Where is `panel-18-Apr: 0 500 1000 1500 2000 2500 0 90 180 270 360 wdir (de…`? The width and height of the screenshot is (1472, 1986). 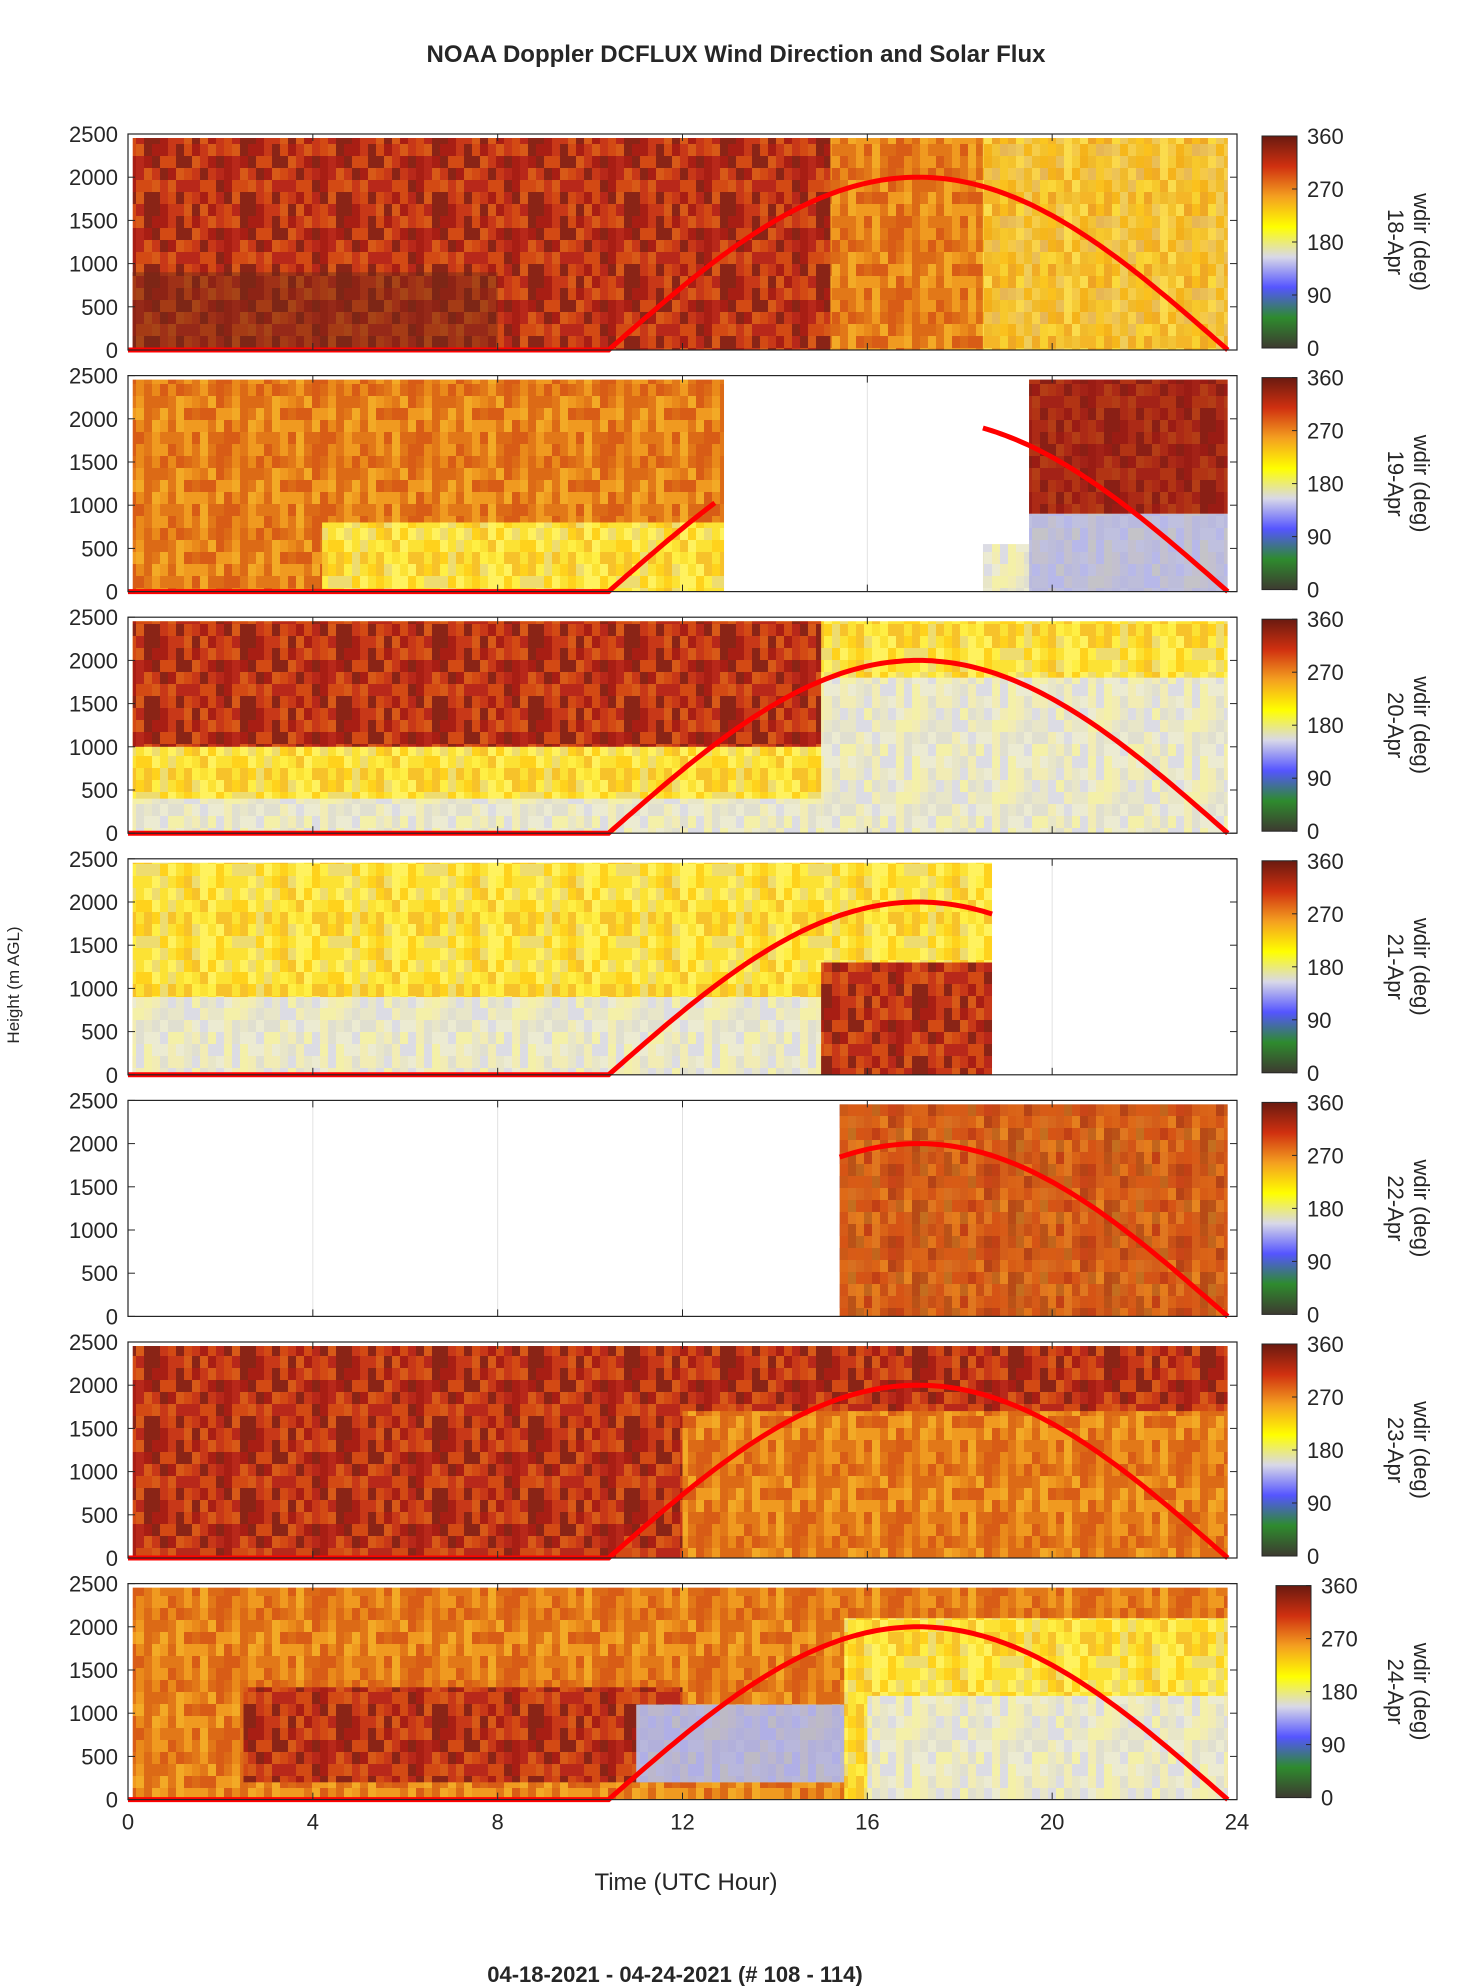
panel-18-Apr: 0 500 1000 1500 2000 2500 0 90 180 270 360 wdir (de… is located at coordinates (751, 242).